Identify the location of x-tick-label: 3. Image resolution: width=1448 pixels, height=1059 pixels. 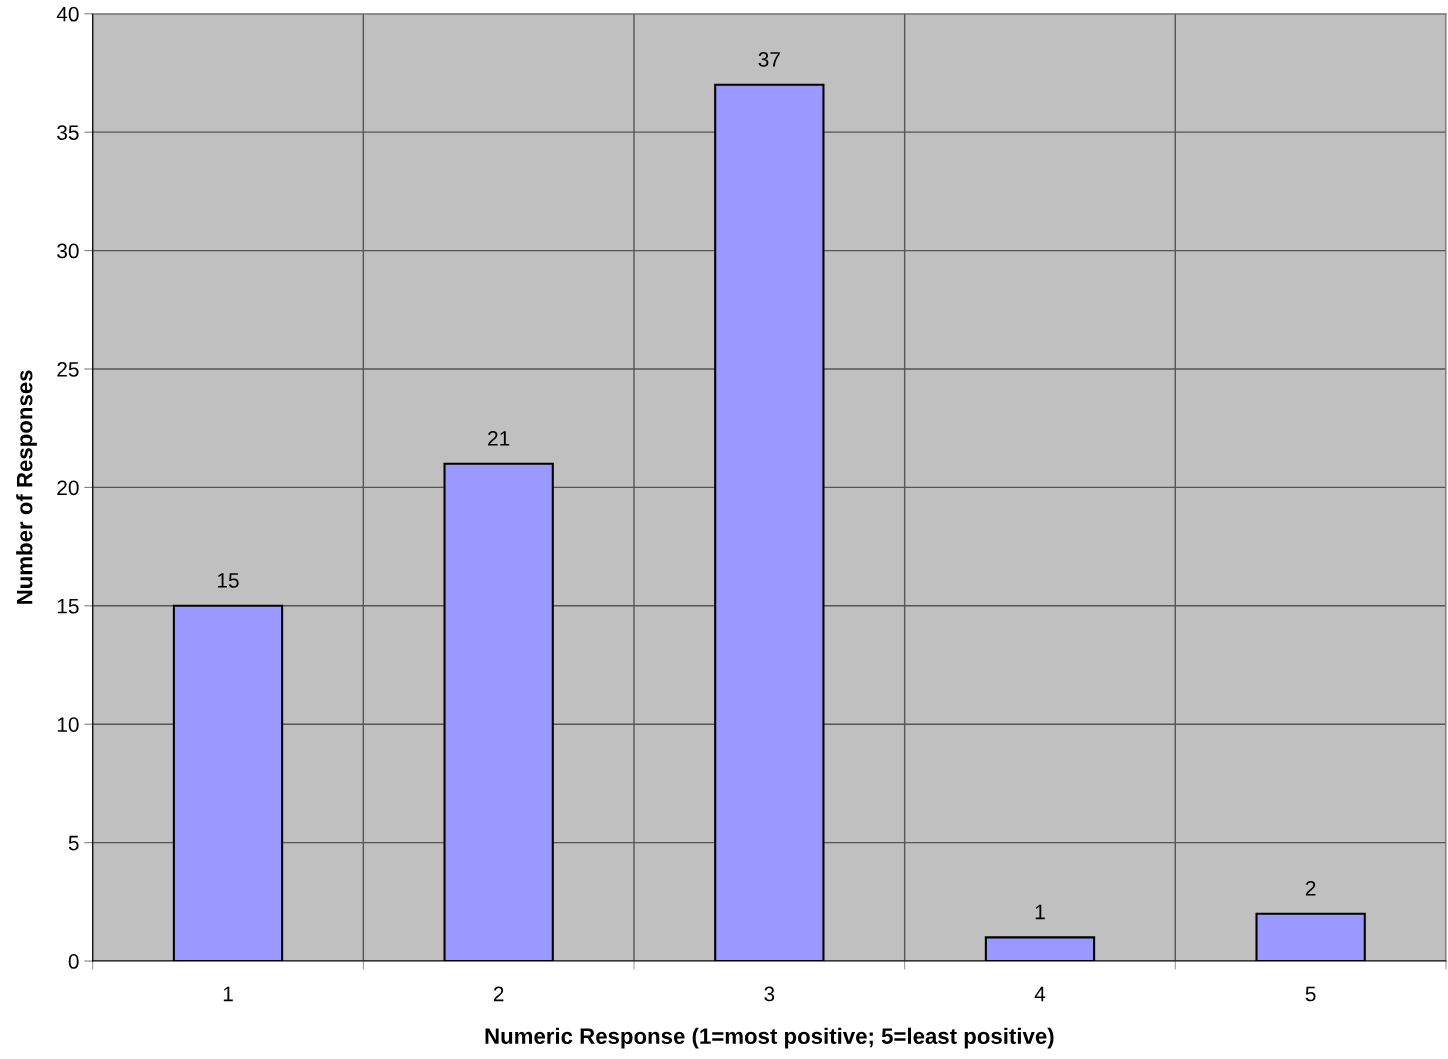
(769, 994).